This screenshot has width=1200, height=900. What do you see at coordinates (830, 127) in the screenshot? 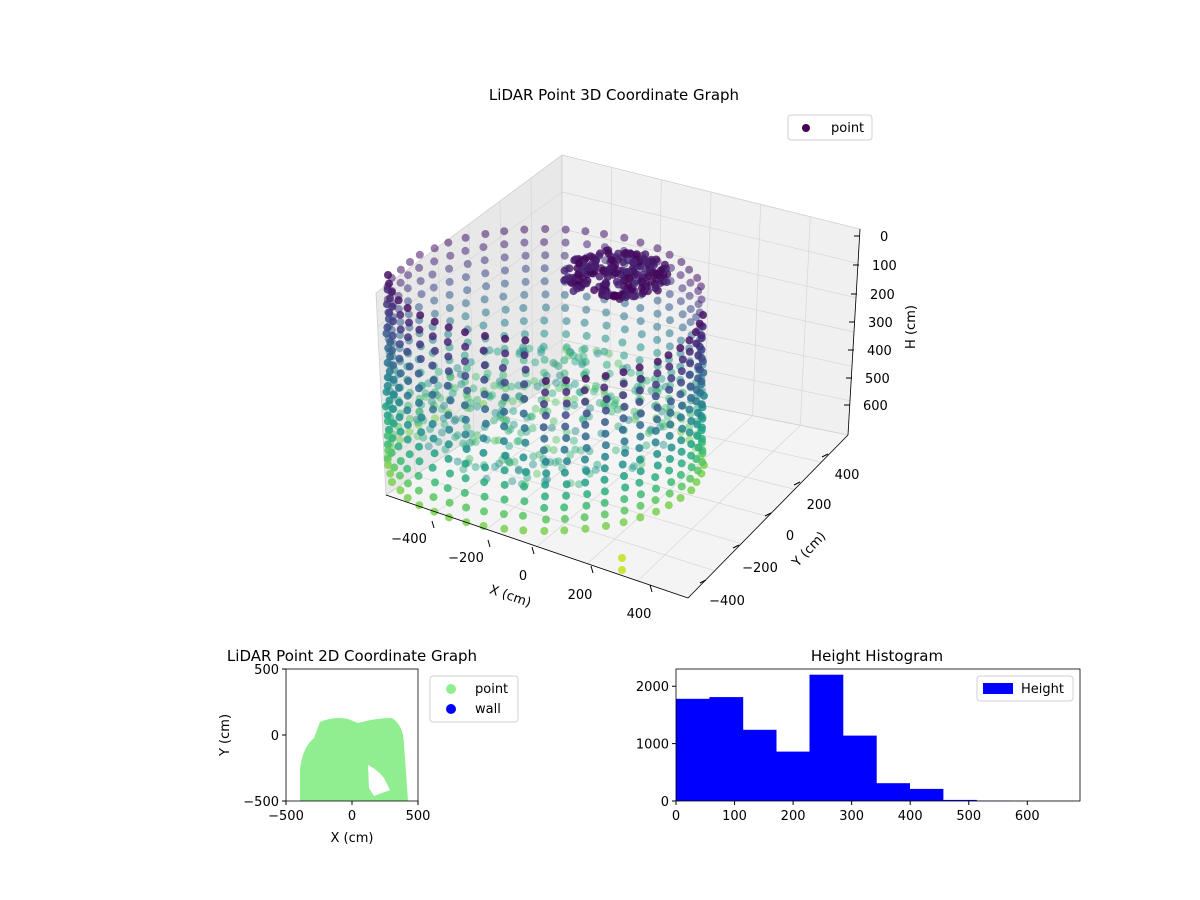
I see `chart-3d-legend: point` at bounding box center [830, 127].